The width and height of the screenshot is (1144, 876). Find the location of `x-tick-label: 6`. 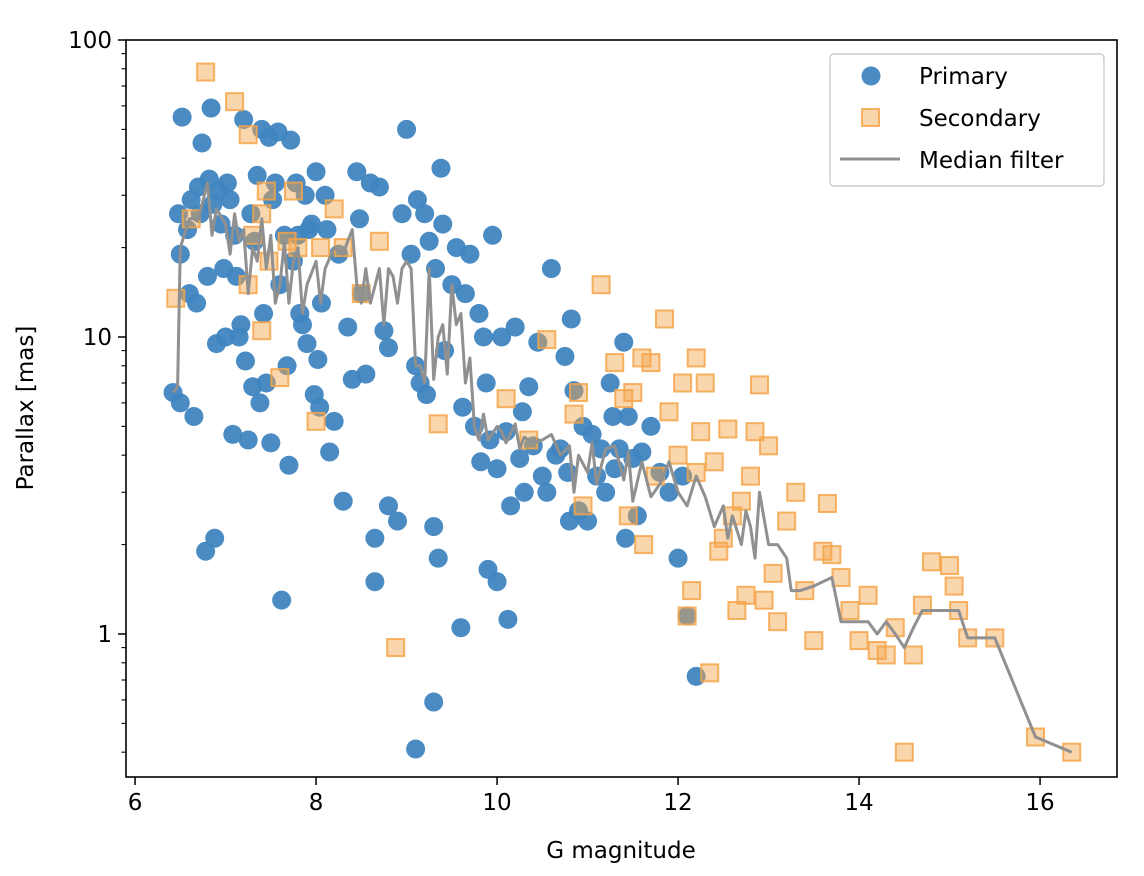

x-tick-label: 6 is located at coordinates (135, 803).